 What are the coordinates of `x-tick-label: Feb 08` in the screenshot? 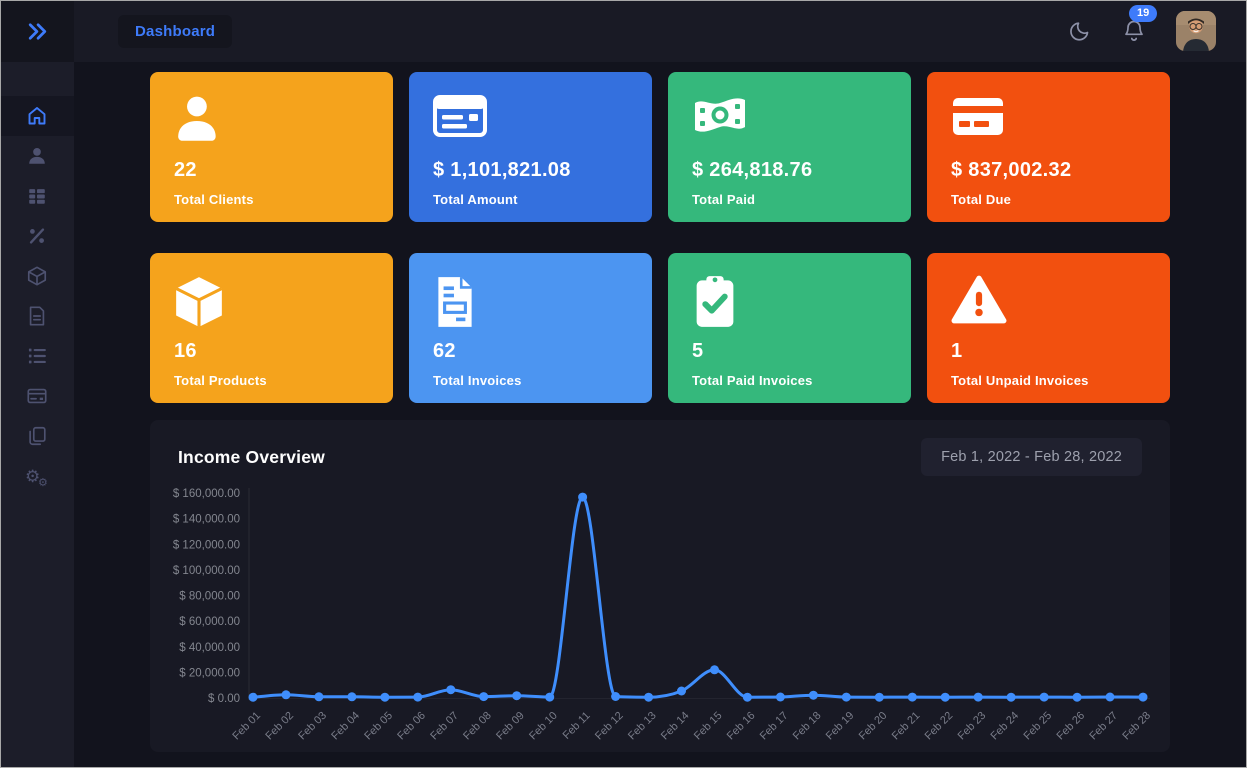 It's located at (477, 726).